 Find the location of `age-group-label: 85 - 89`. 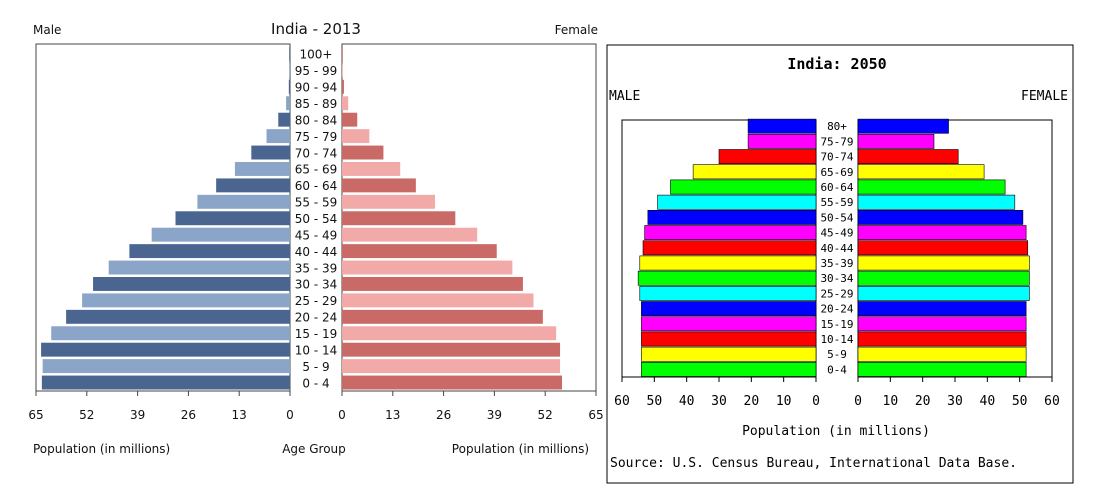

age-group-label: 85 - 89 is located at coordinates (316, 104).